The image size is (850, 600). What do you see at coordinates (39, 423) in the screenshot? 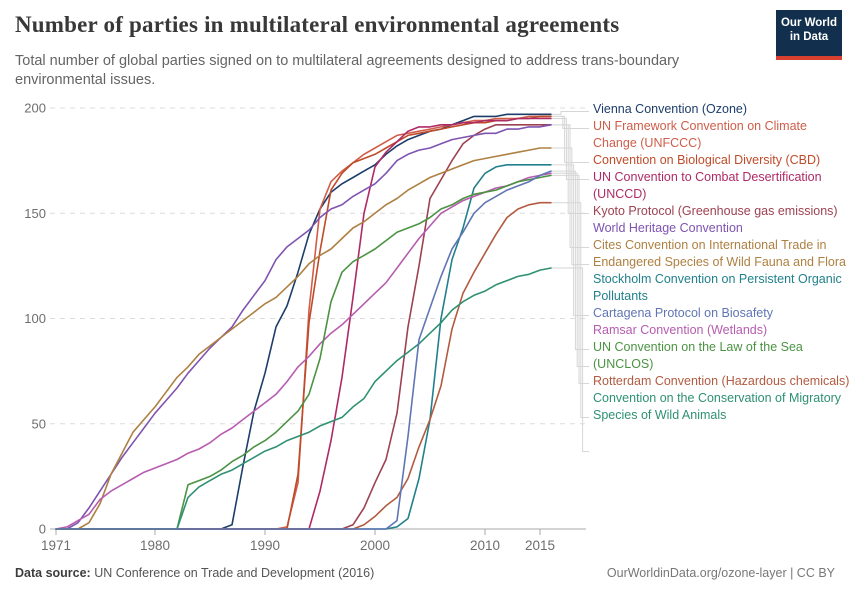
I see `y-axis-tick-label: 50` at bounding box center [39, 423].